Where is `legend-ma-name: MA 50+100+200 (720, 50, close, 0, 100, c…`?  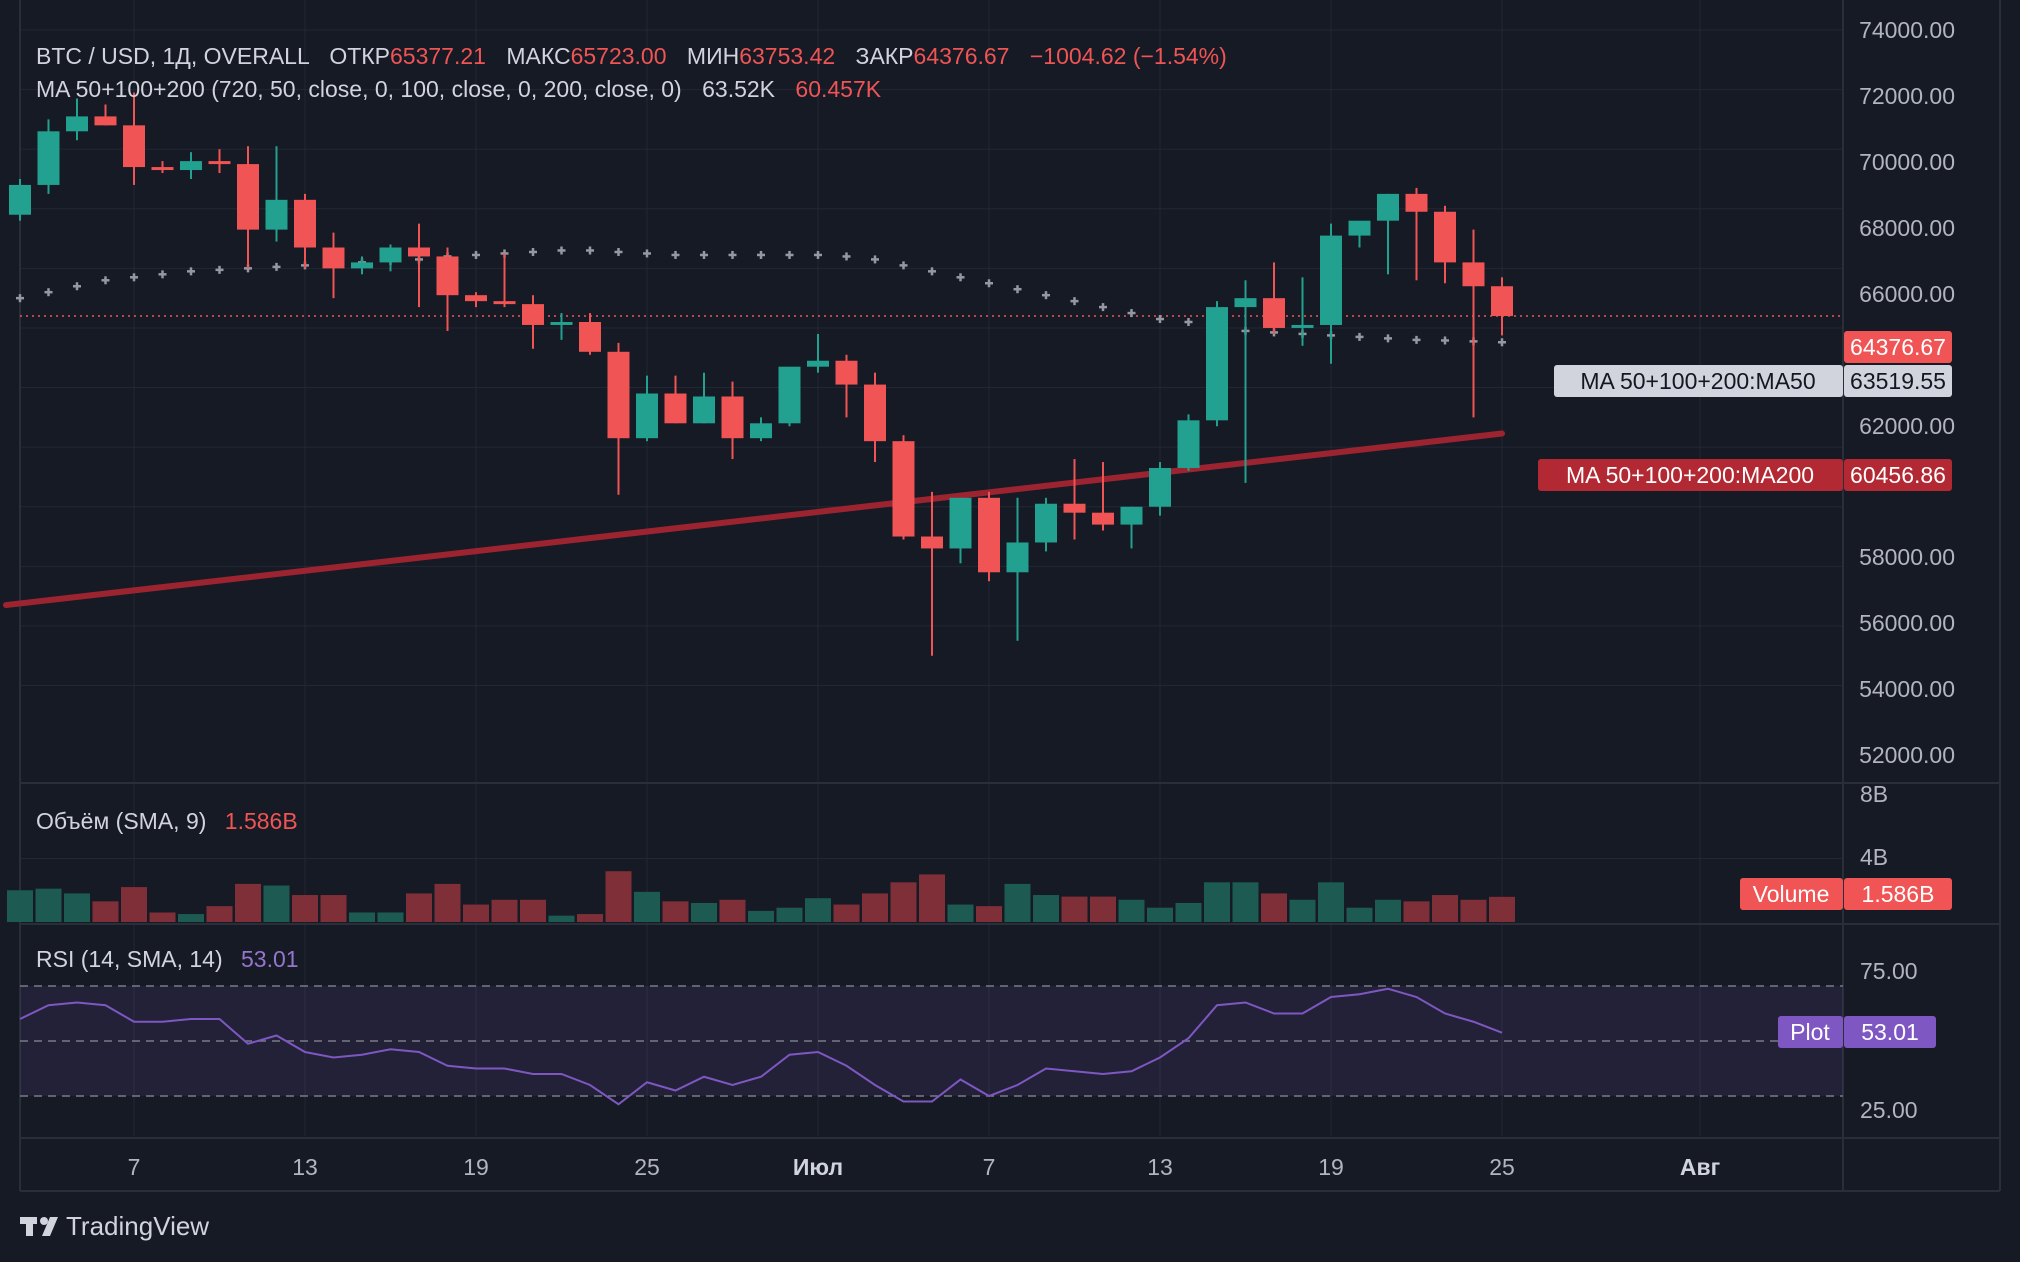 legend-ma-name: MA 50+100+200 (720, 50, close, 0, 100, c… is located at coordinates (359, 89).